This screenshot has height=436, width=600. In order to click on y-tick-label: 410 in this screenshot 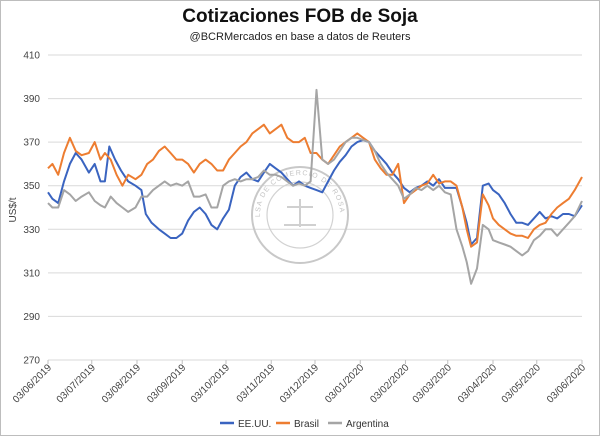, I will do `click(31, 56)`.